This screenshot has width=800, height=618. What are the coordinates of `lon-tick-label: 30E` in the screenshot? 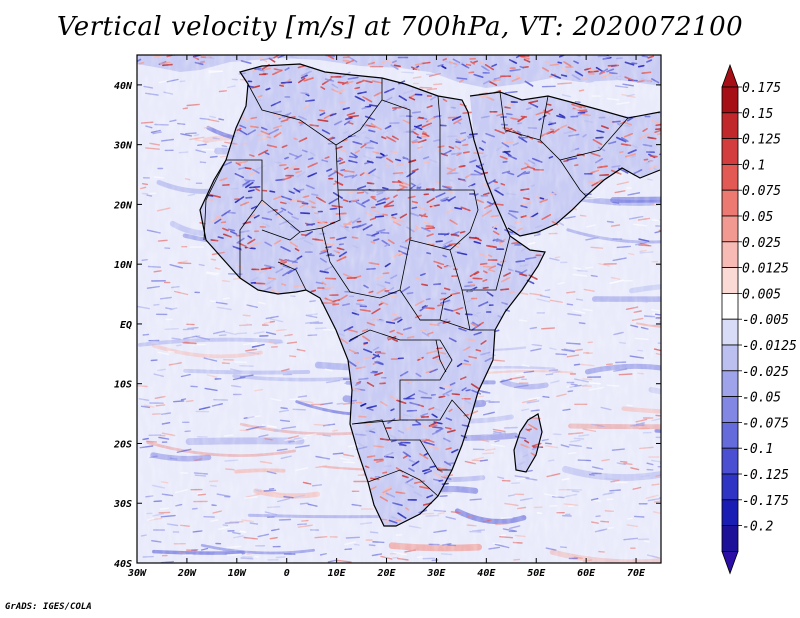 It's located at (436, 573).